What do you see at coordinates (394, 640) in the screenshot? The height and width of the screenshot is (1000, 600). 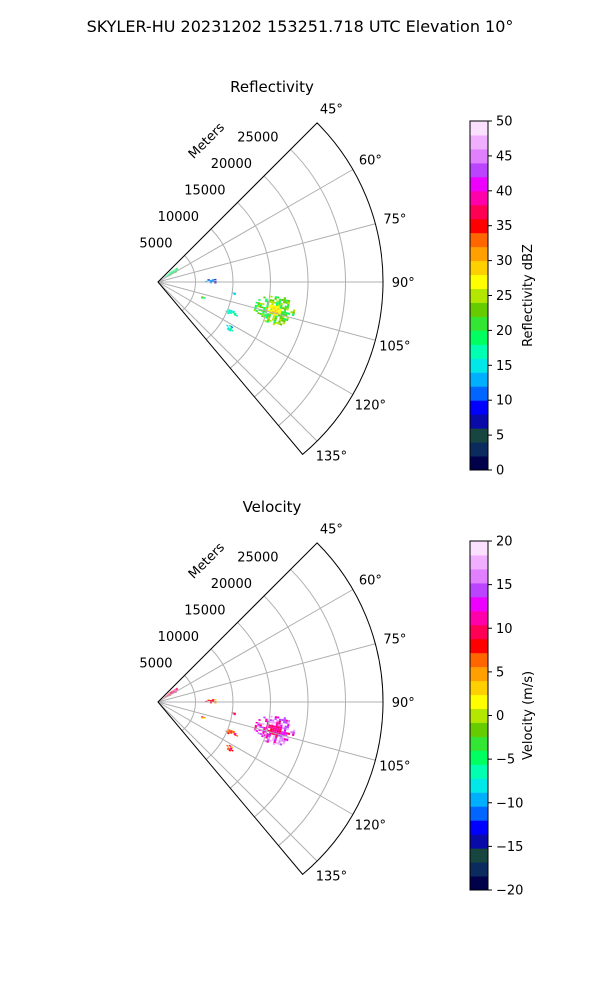 I see `azimuth-tick-label: 75°` at bounding box center [394, 640].